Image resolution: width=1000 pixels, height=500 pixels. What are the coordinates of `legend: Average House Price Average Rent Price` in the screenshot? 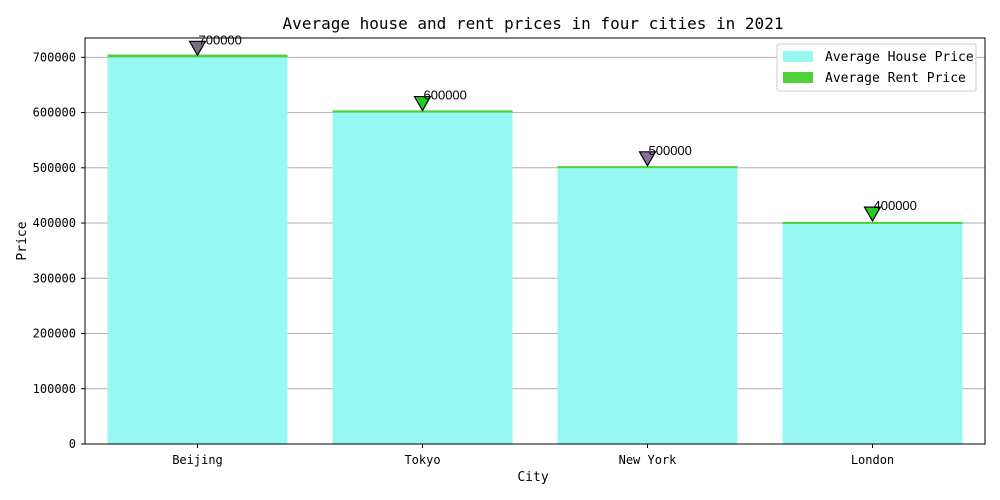 It's located at (876, 67).